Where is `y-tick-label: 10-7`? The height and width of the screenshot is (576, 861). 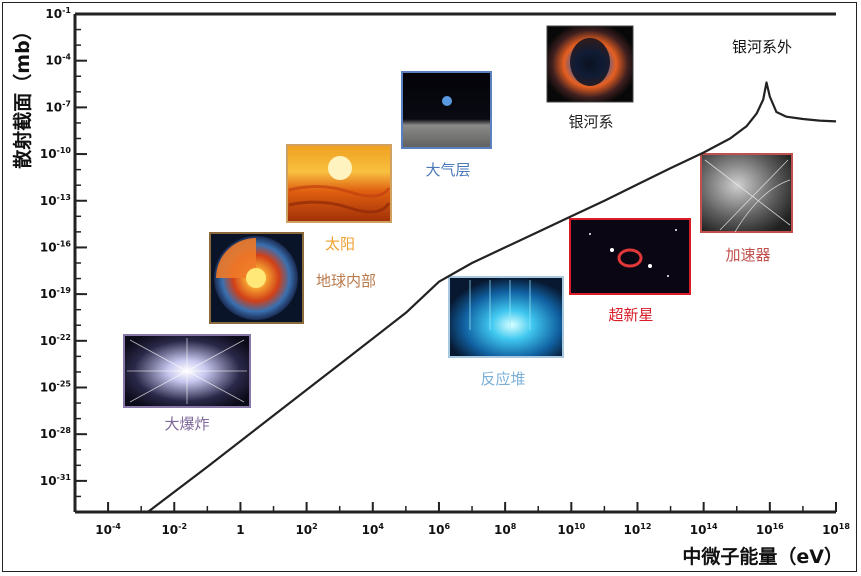 y-tick-label: 10-7 is located at coordinates (58, 106).